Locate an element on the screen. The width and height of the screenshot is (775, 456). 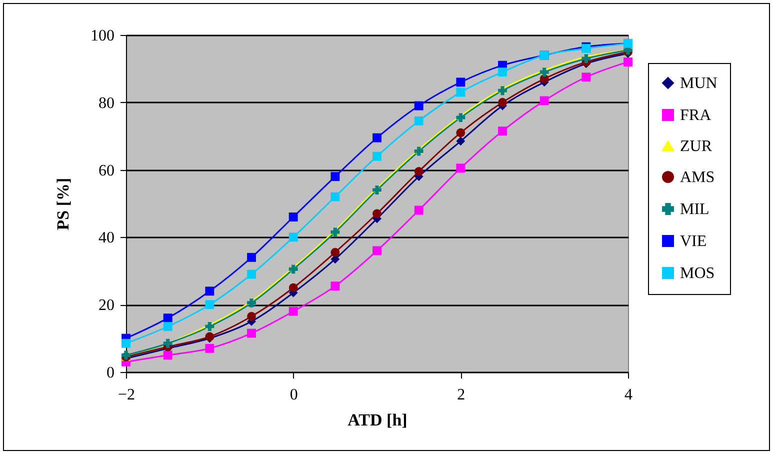
y-tick-label: 0 is located at coordinates (110, 373).